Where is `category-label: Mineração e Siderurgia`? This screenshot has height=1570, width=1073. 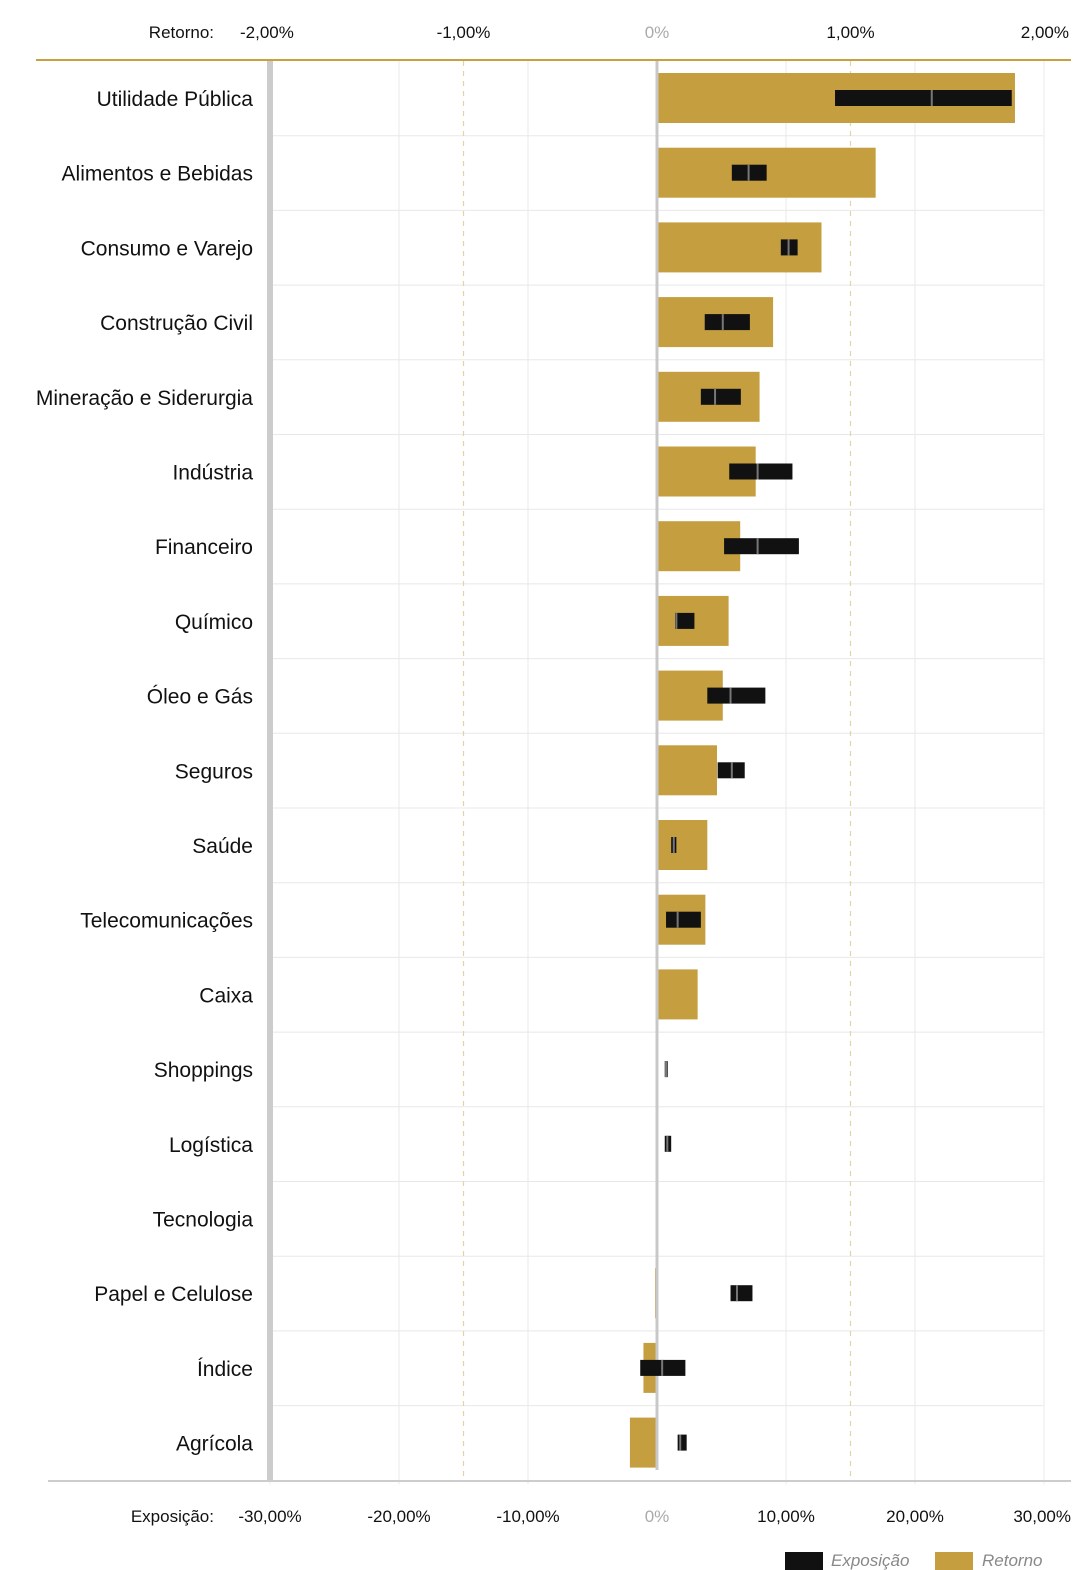
category-label: Mineração e Siderurgia is located at coordinates (144, 398).